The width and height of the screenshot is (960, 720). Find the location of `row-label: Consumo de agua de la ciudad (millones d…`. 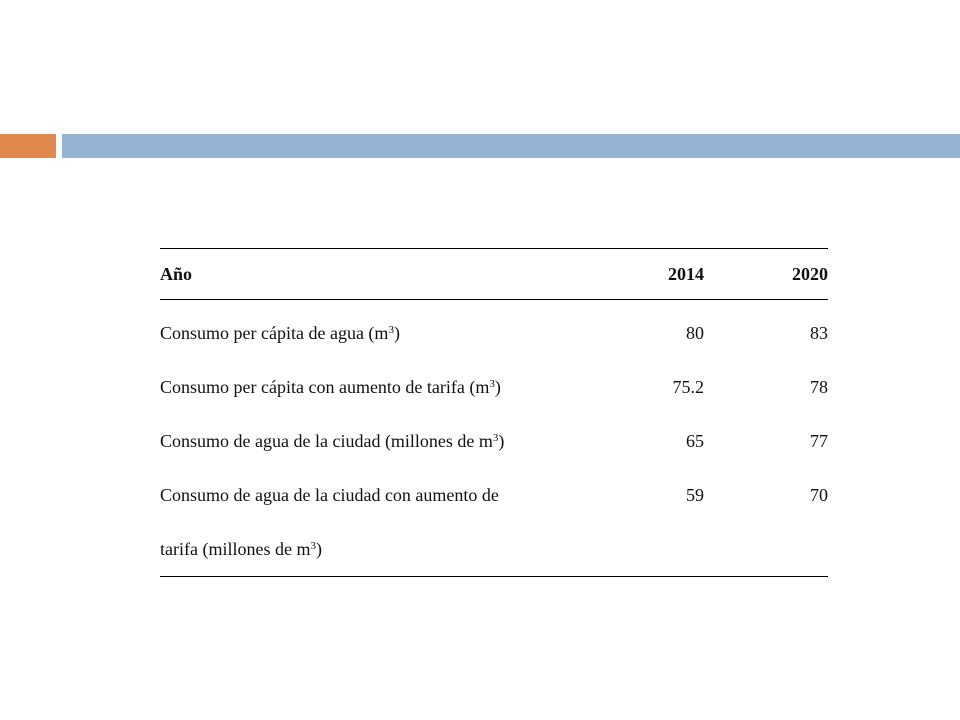

row-label: Consumo de agua de la ciudad (millones d… is located at coordinates (380, 441).